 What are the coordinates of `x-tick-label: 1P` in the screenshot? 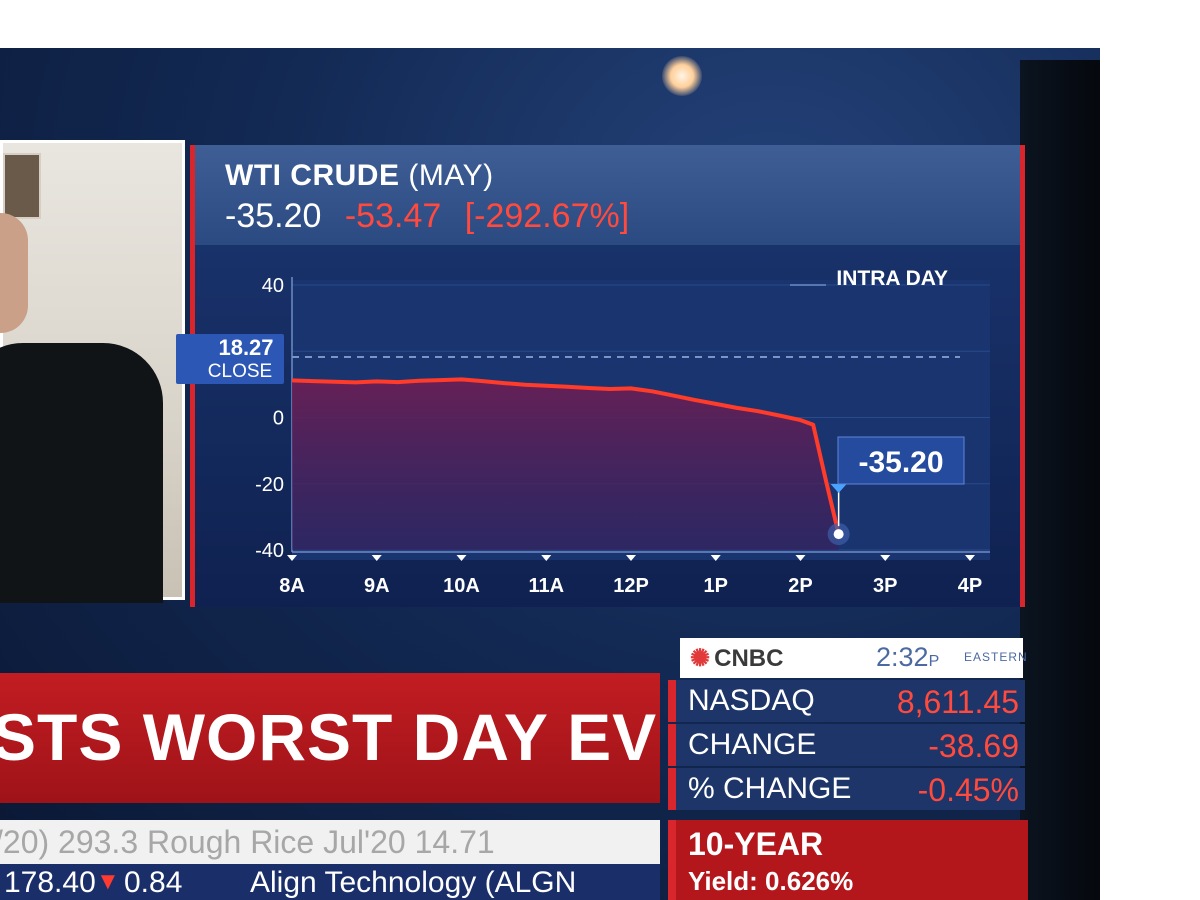 It's located at (716, 586).